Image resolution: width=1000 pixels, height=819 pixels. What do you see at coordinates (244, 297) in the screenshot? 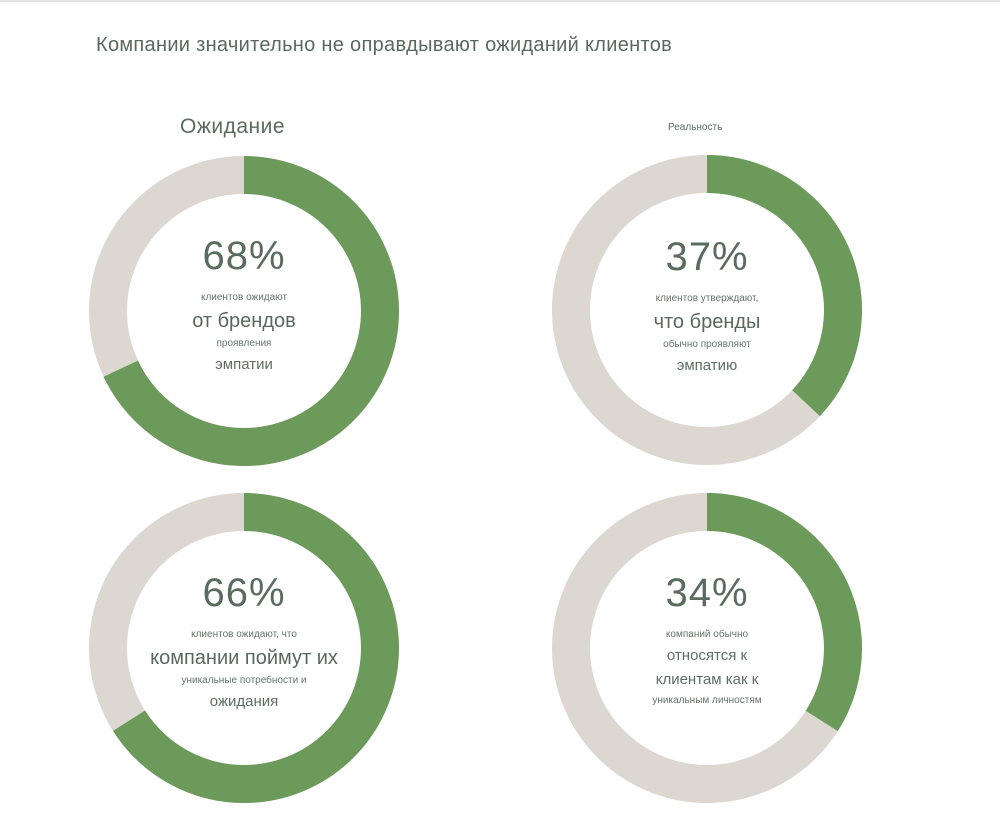
I see `caption-line-1: клиентов ожидают` at bounding box center [244, 297].